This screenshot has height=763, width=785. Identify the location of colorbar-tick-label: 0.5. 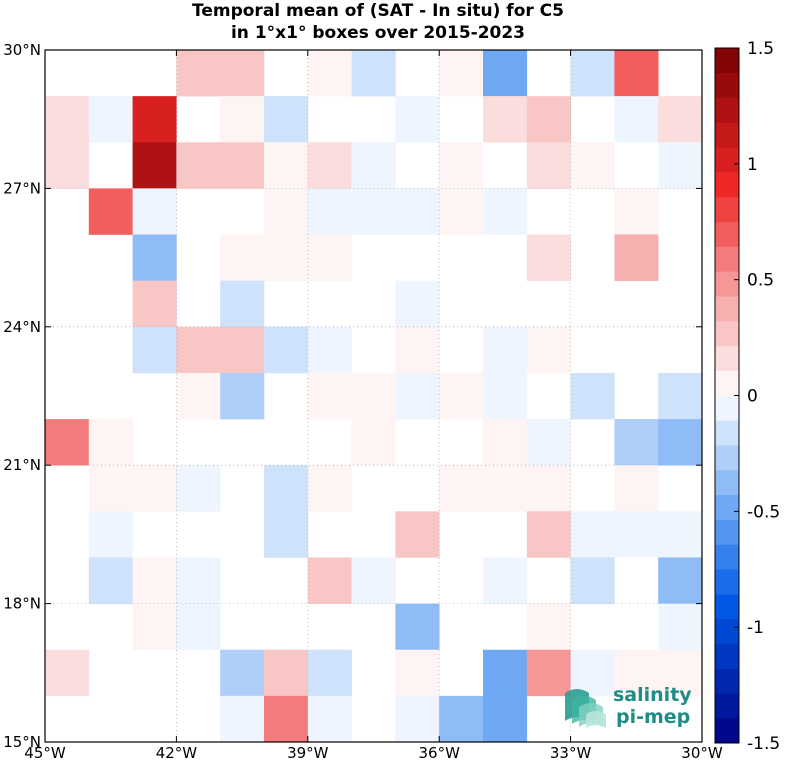
(760, 281).